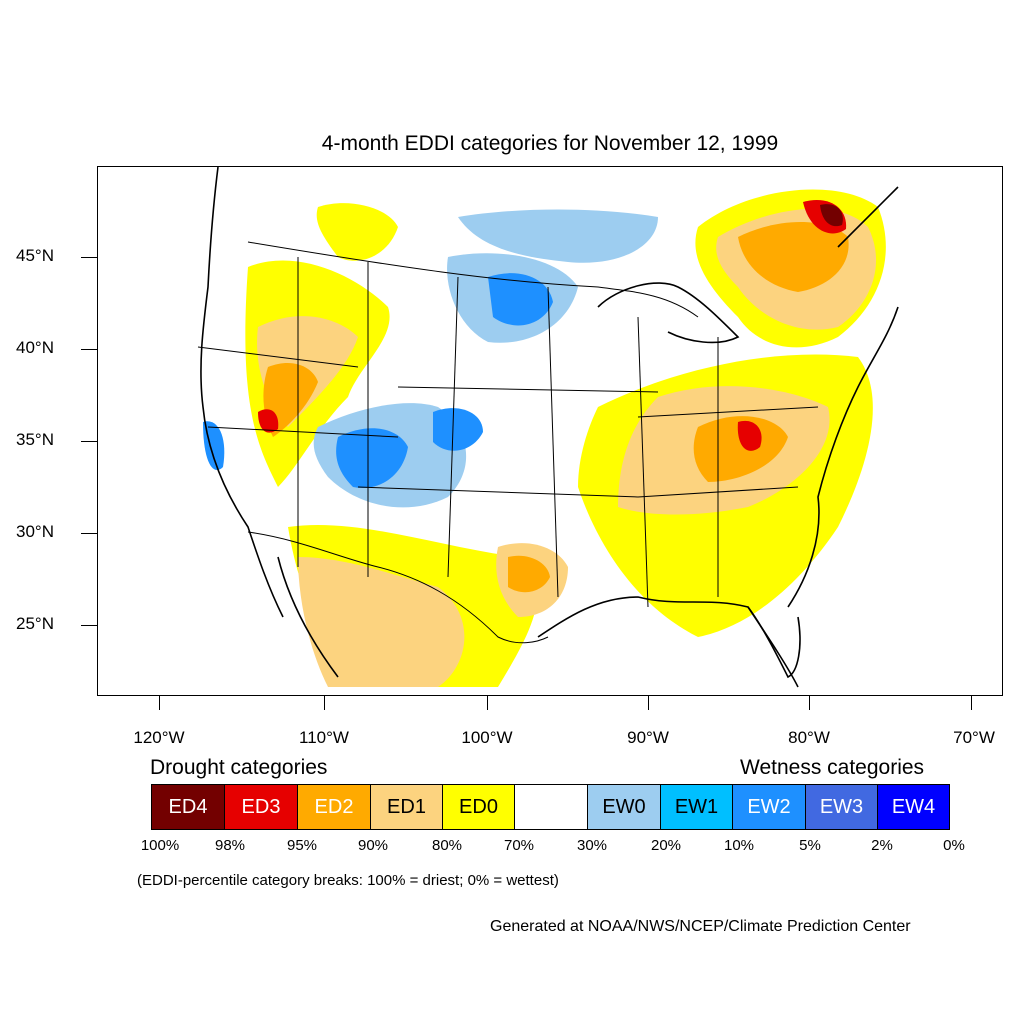 The width and height of the screenshot is (1024, 1024). I want to click on mexico-border, so click(398, 587).